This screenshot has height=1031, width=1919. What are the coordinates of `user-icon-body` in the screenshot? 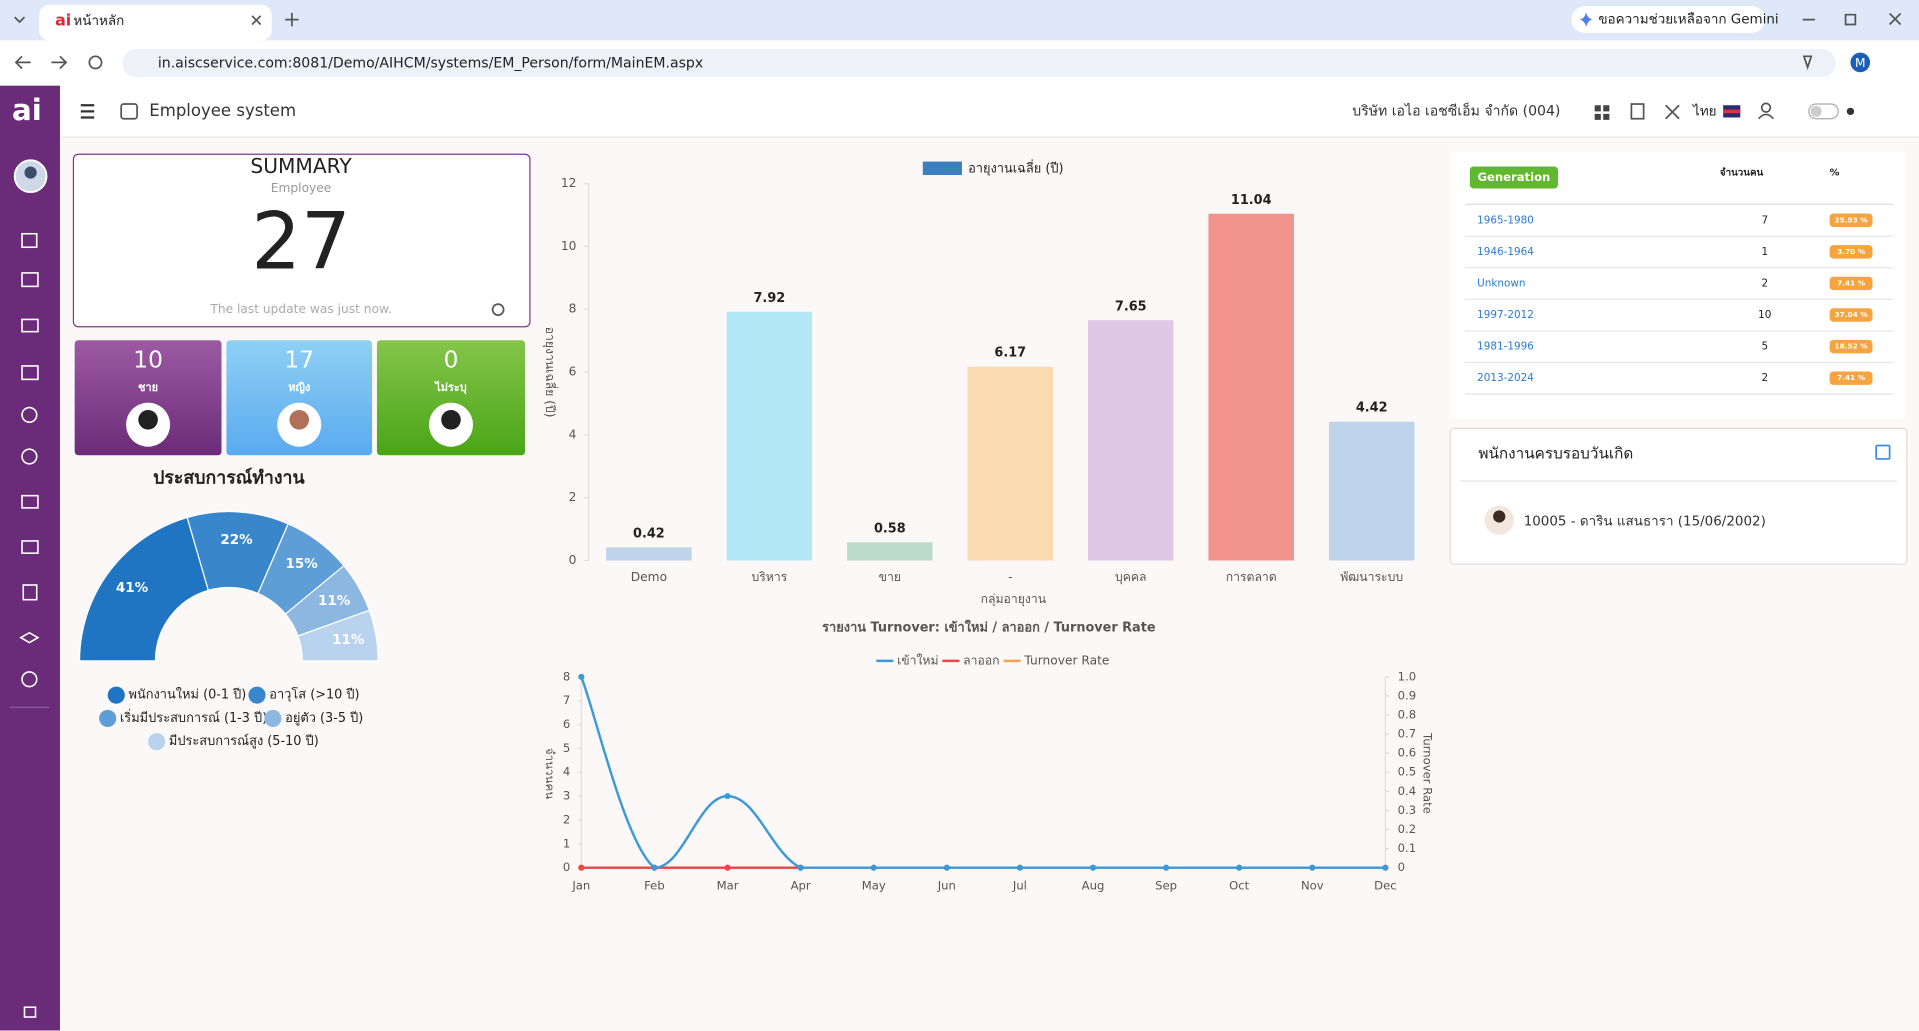 It's located at (1766, 116).